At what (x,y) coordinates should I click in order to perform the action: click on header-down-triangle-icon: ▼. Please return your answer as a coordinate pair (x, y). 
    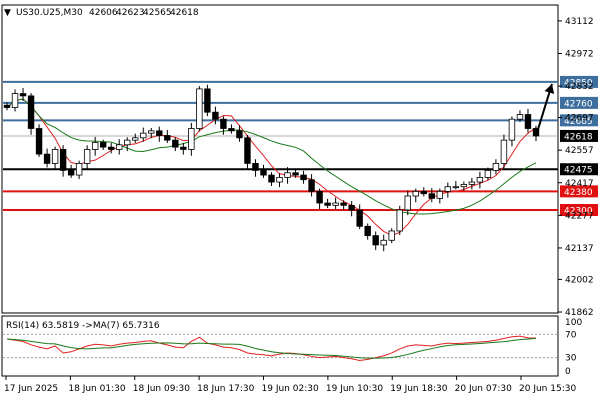
    Looking at the image, I should click on (7, 13).